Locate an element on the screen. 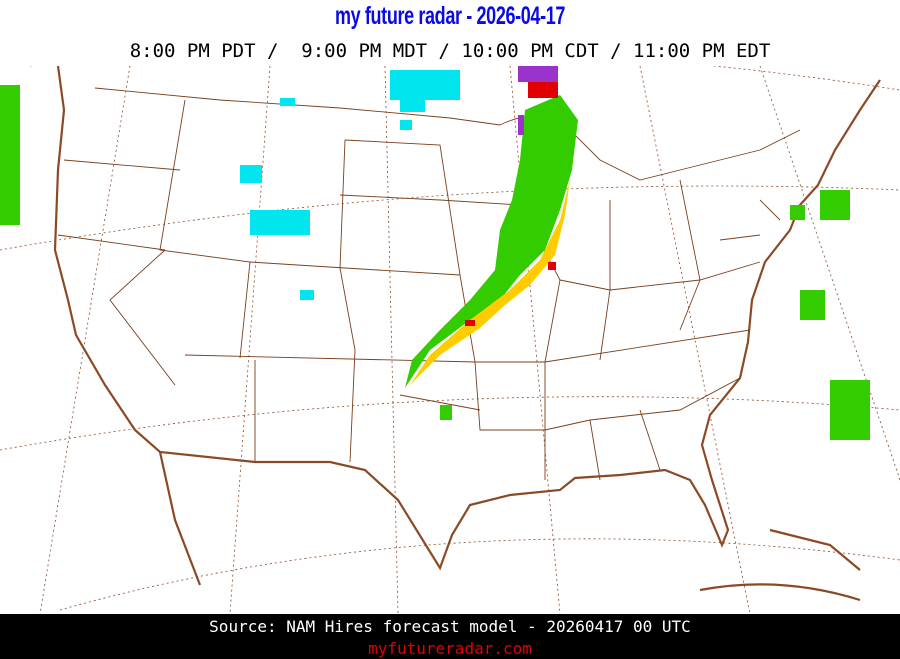 The height and width of the screenshot is (659, 900). radar-heavy is located at coordinates (490, 282).